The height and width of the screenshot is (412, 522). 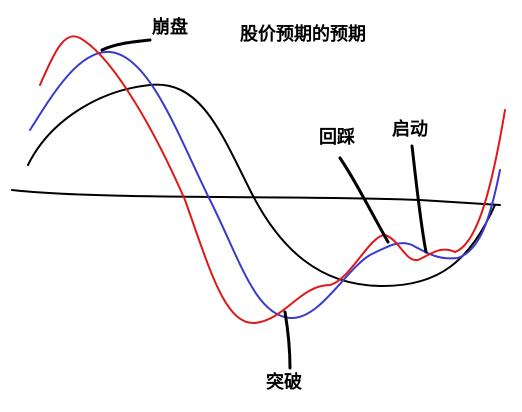 I want to click on label: 启动, so click(x=410, y=129).